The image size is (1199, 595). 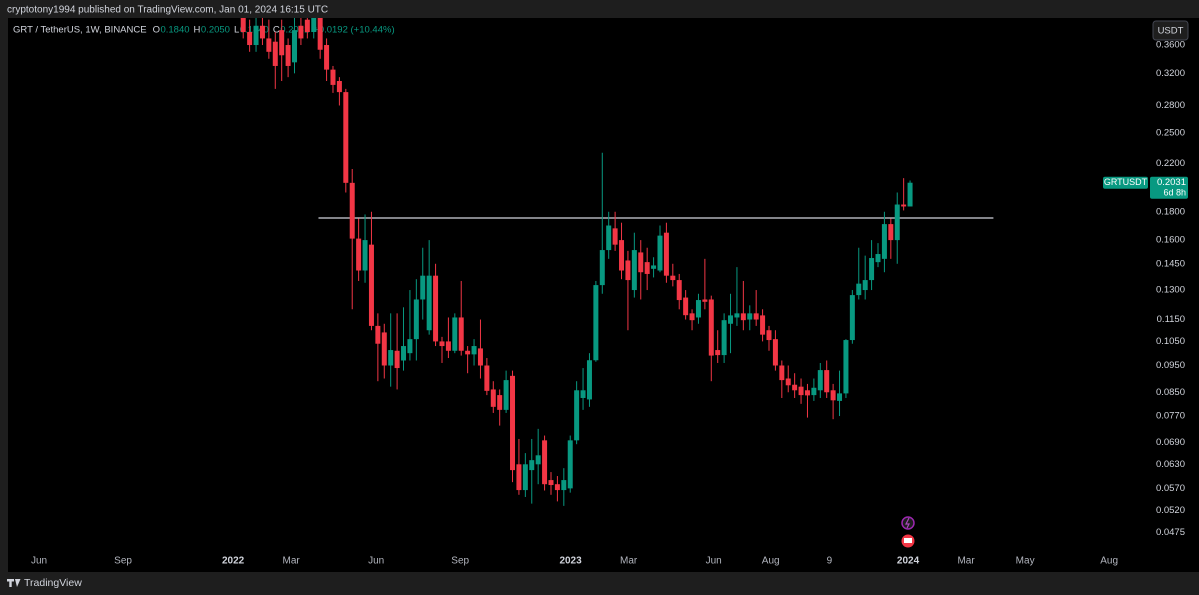 I want to click on brand-name: TradingView, so click(x=53, y=583).